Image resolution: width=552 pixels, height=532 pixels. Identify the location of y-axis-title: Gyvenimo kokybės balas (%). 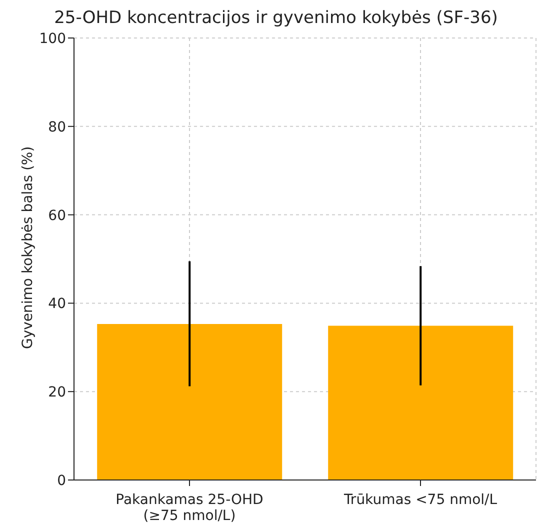
(28, 247).